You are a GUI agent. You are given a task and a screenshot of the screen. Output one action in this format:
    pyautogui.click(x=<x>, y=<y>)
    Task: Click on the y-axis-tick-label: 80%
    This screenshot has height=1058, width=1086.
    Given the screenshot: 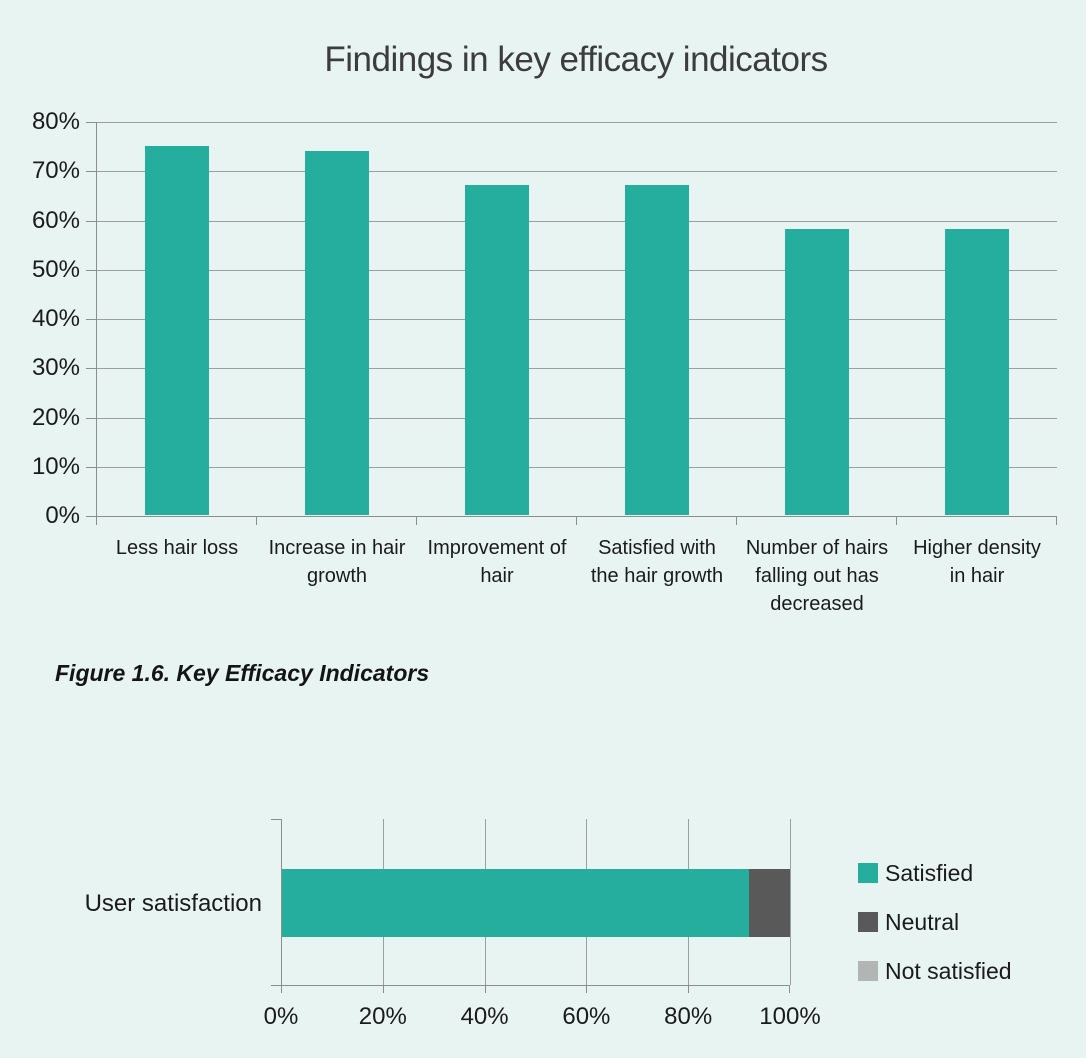 What is the action you would take?
    pyautogui.click(x=55, y=121)
    